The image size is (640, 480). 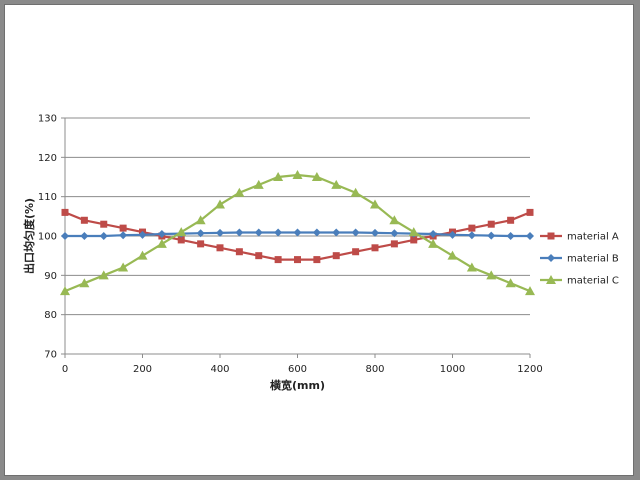 What do you see at coordinates (593, 281) in the screenshot?
I see `legend-label: material C` at bounding box center [593, 281].